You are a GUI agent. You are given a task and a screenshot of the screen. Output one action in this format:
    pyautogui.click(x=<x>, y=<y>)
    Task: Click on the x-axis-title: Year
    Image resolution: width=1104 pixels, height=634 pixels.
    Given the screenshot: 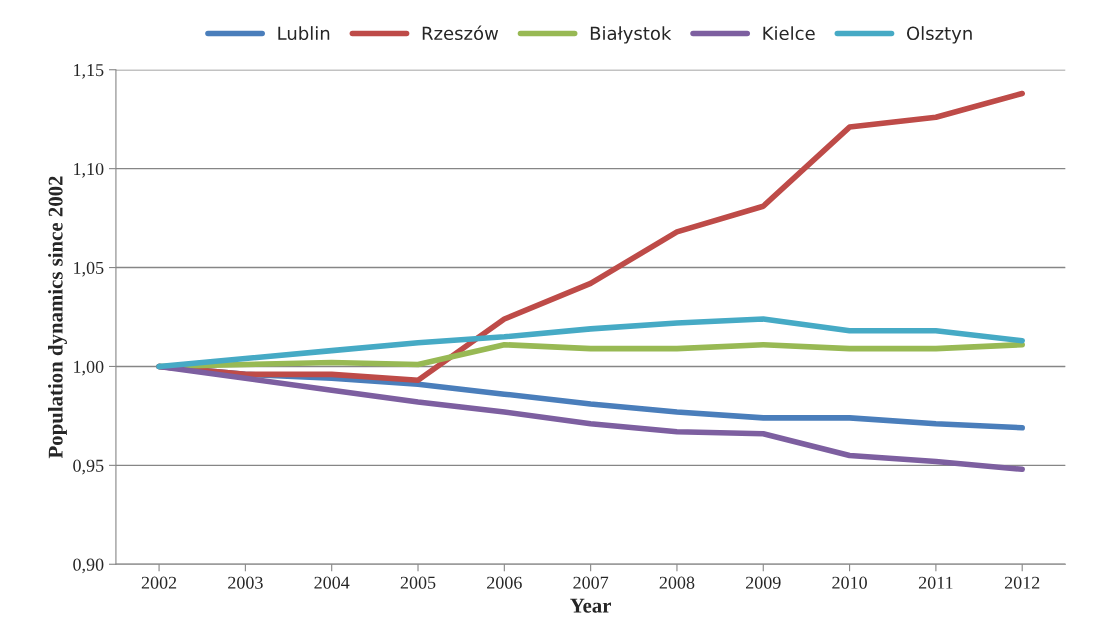 What is the action you would take?
    pyautogui.click(x=591, y=605)
    